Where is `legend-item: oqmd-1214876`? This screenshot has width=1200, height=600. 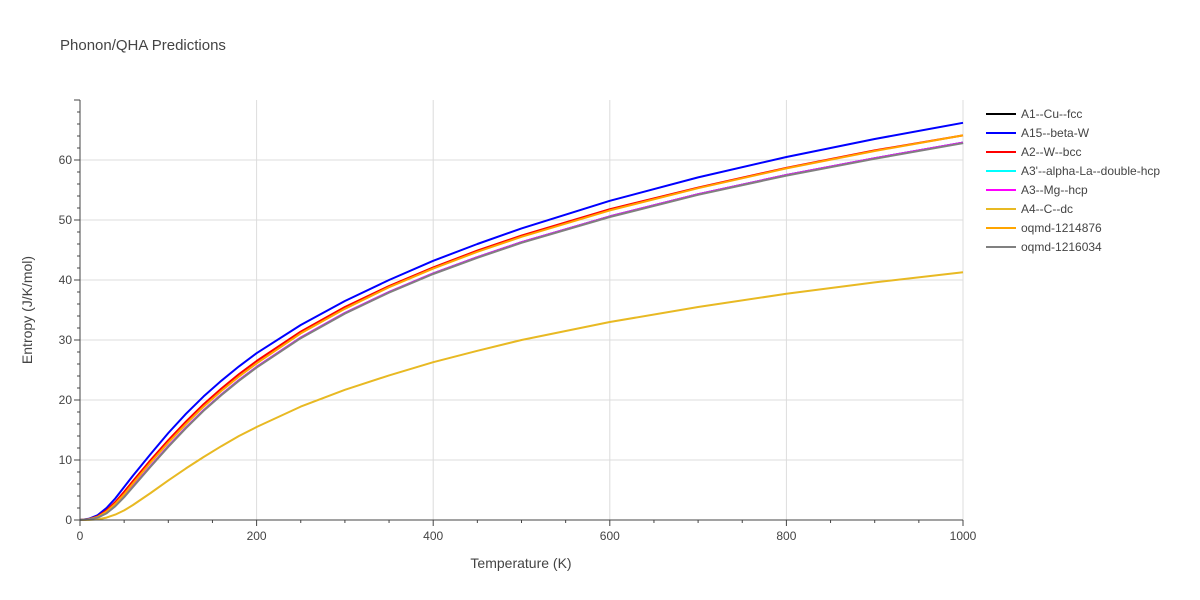 legend-item: oqmd-1214876 is located at coordinates (1044, 228).